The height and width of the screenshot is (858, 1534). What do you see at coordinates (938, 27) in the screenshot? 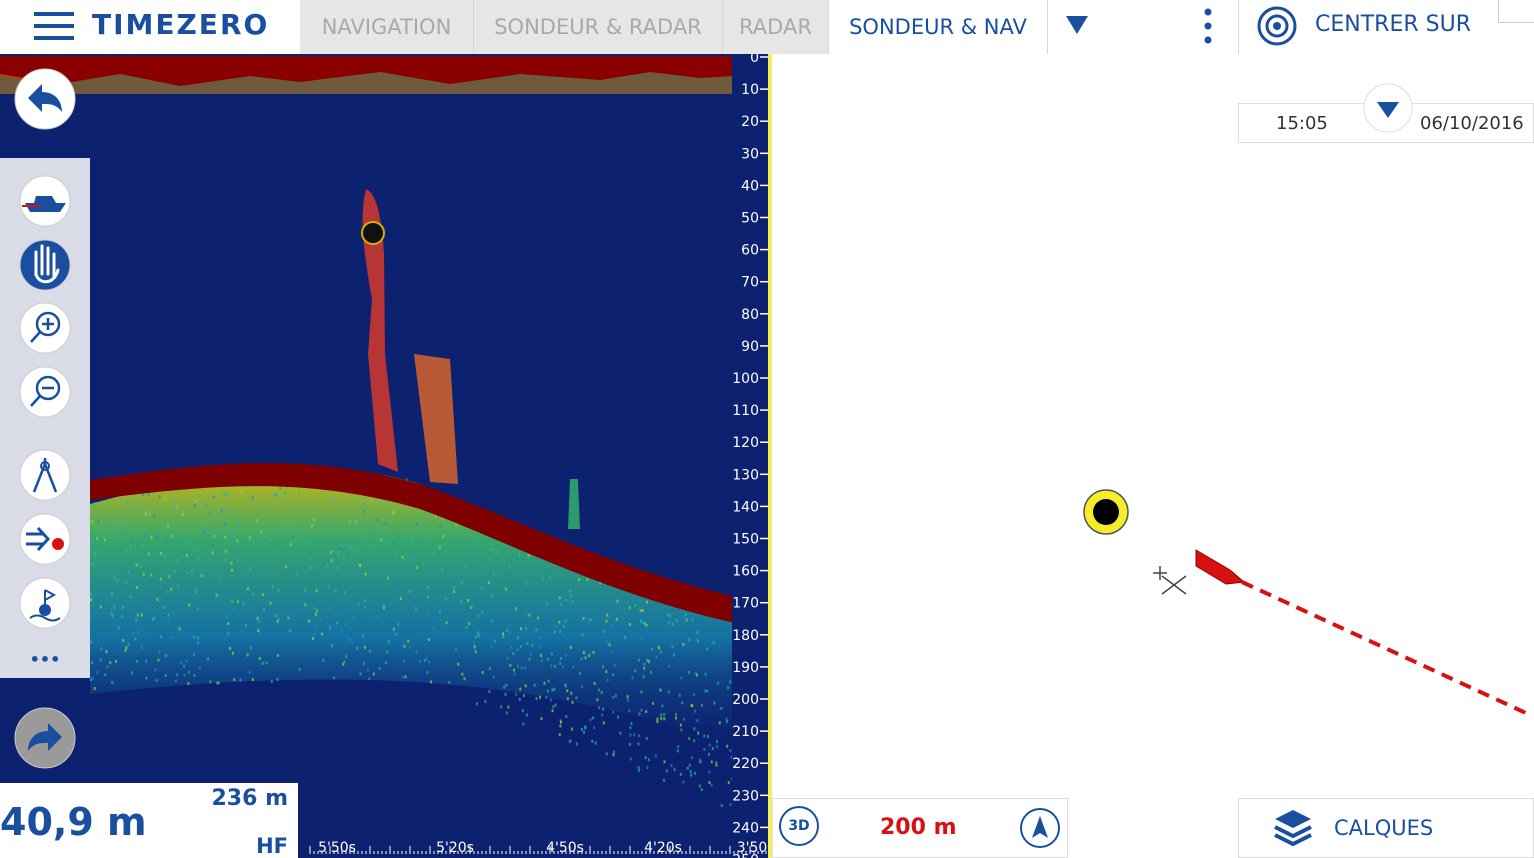
I see `tab: SONDEUR & NAV` at bounding box center [938, 27].